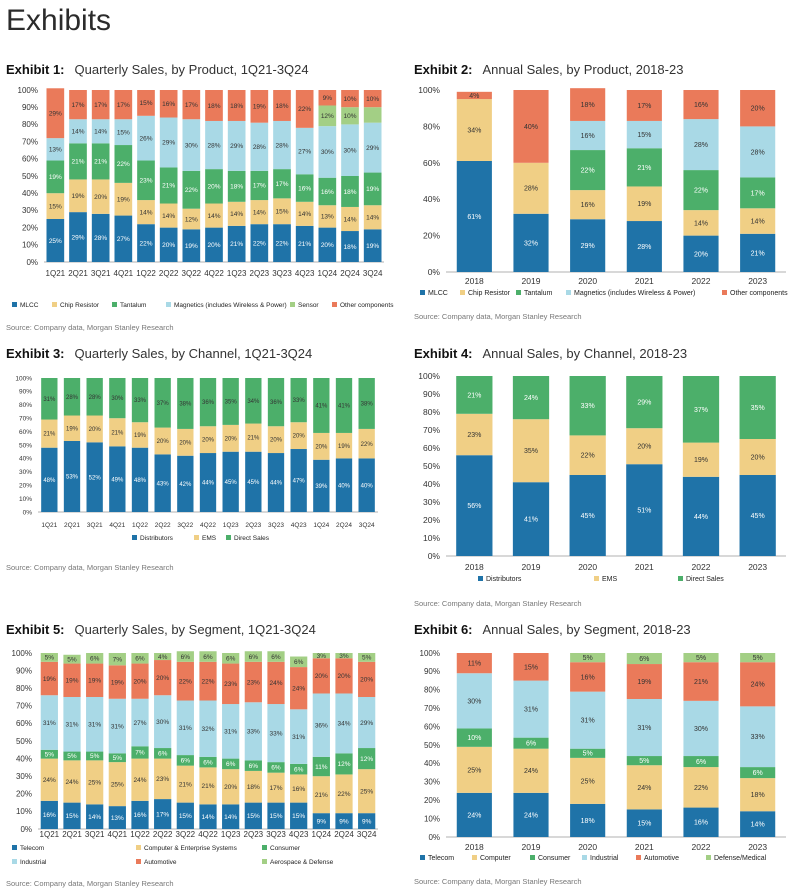  What do you see at coordinates (237, 273) in the screenshot?
I see `category-label: 1Q23` at bounding box center [237, 273].